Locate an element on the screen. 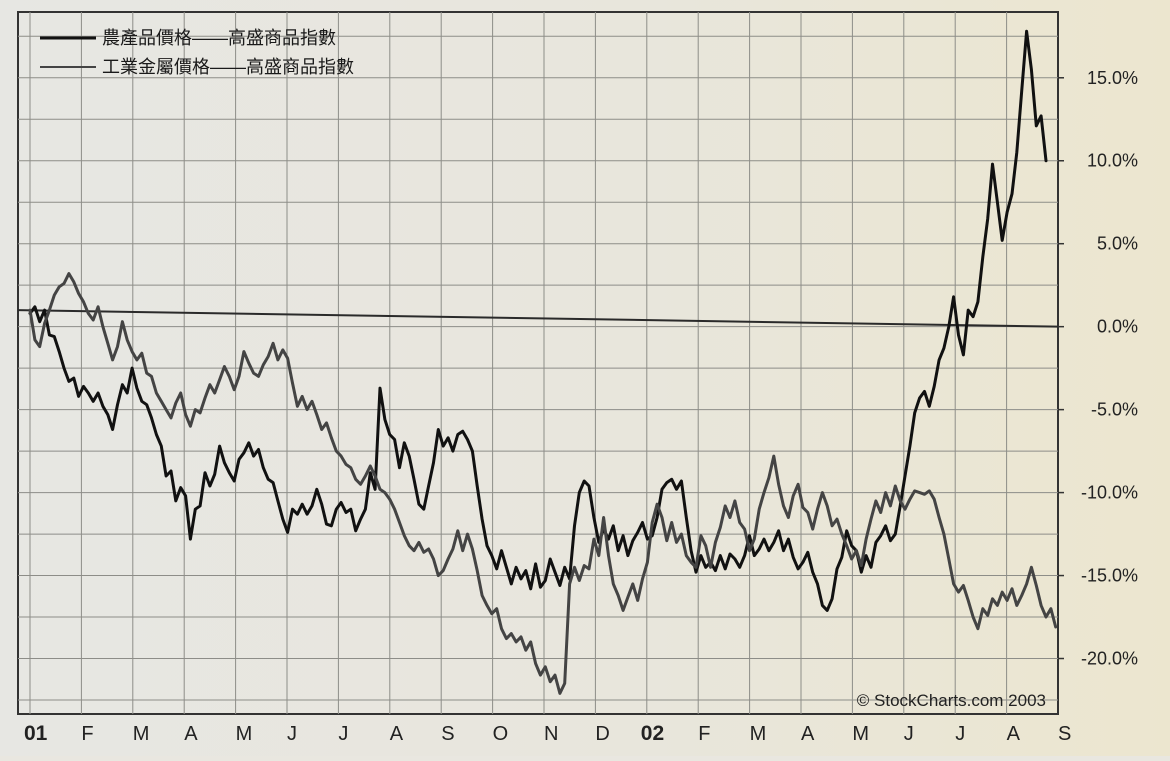  y-tick-label: -20.0% is located at coordinates (1109, 659).